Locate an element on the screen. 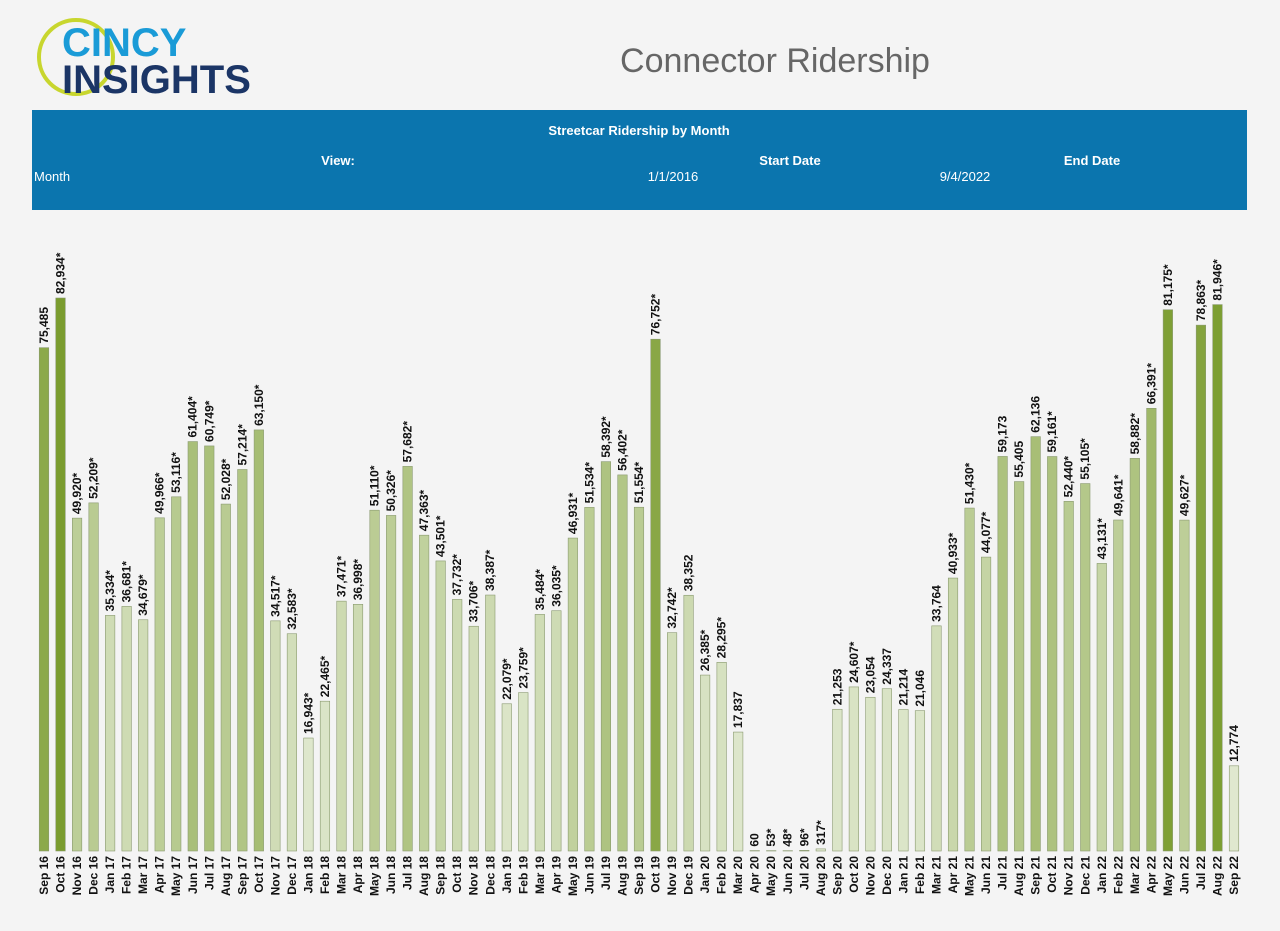 This screenshot has width=1280, height=931. value-label: 21,046 is located at coordinates (920, 688).